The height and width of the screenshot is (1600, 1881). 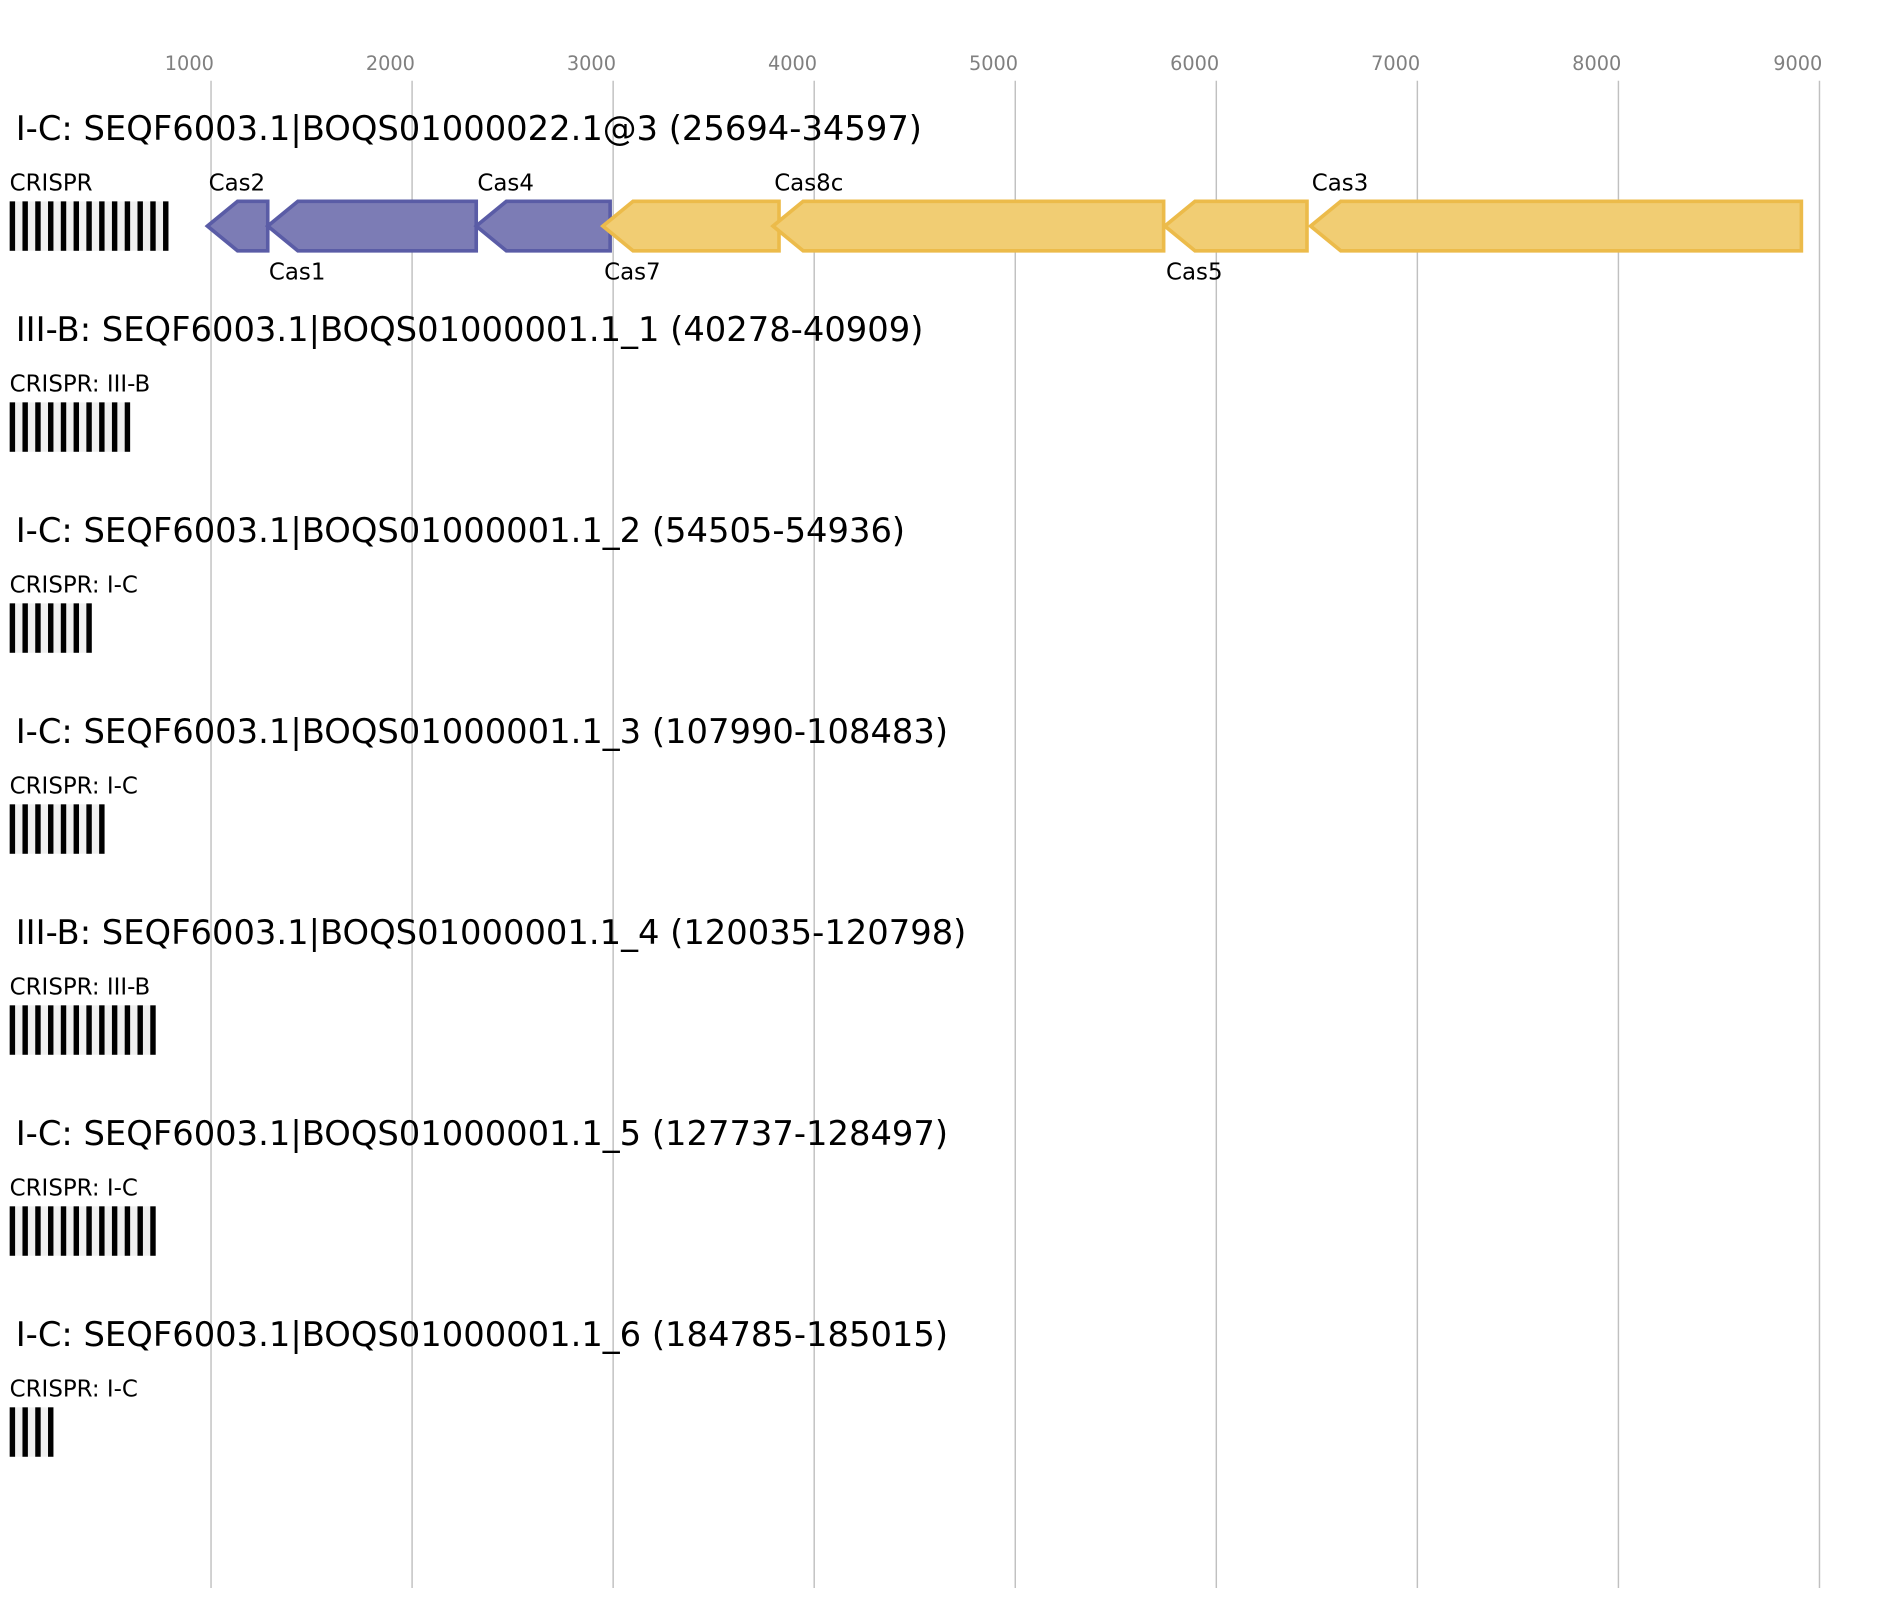 What do you see at coordinates (690, 226) in the screenshot?
I see `gene-arrow-cas7` at bounding box center [690, 226].